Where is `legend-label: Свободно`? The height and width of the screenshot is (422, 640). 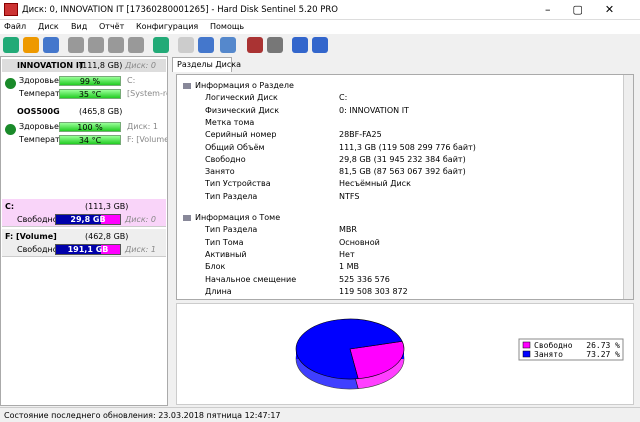
legend-label: Свободно is located at coordinates (553, 345).